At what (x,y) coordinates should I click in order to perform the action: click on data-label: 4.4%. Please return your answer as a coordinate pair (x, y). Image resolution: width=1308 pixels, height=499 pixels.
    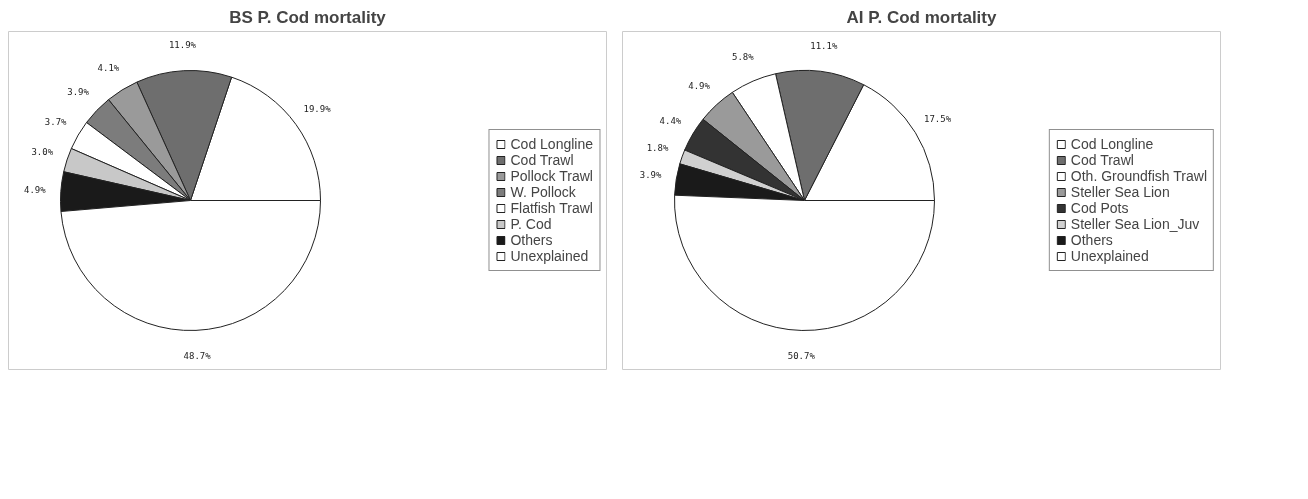
    Looking at the image, I should click on (670, 120).